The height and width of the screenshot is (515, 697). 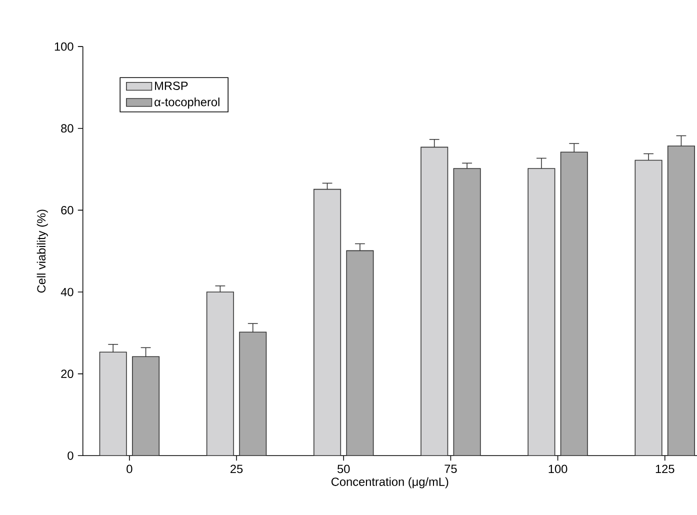 What do you see at coordinates (390, 482) in the screenshot?
I see `x-axis-title: Concentration (μg/mL)` at bounding box center [390, 482].